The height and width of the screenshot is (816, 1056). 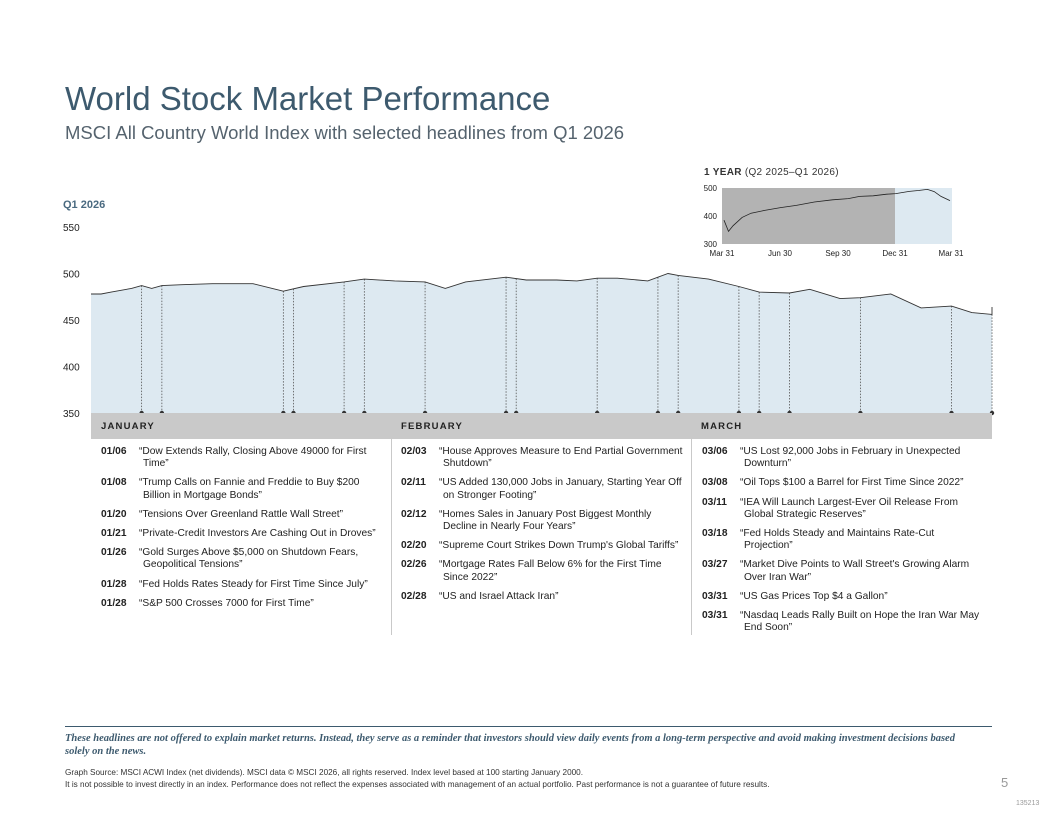 I want to click on month-label-january: JANUARY, so click(x=128, y=426).